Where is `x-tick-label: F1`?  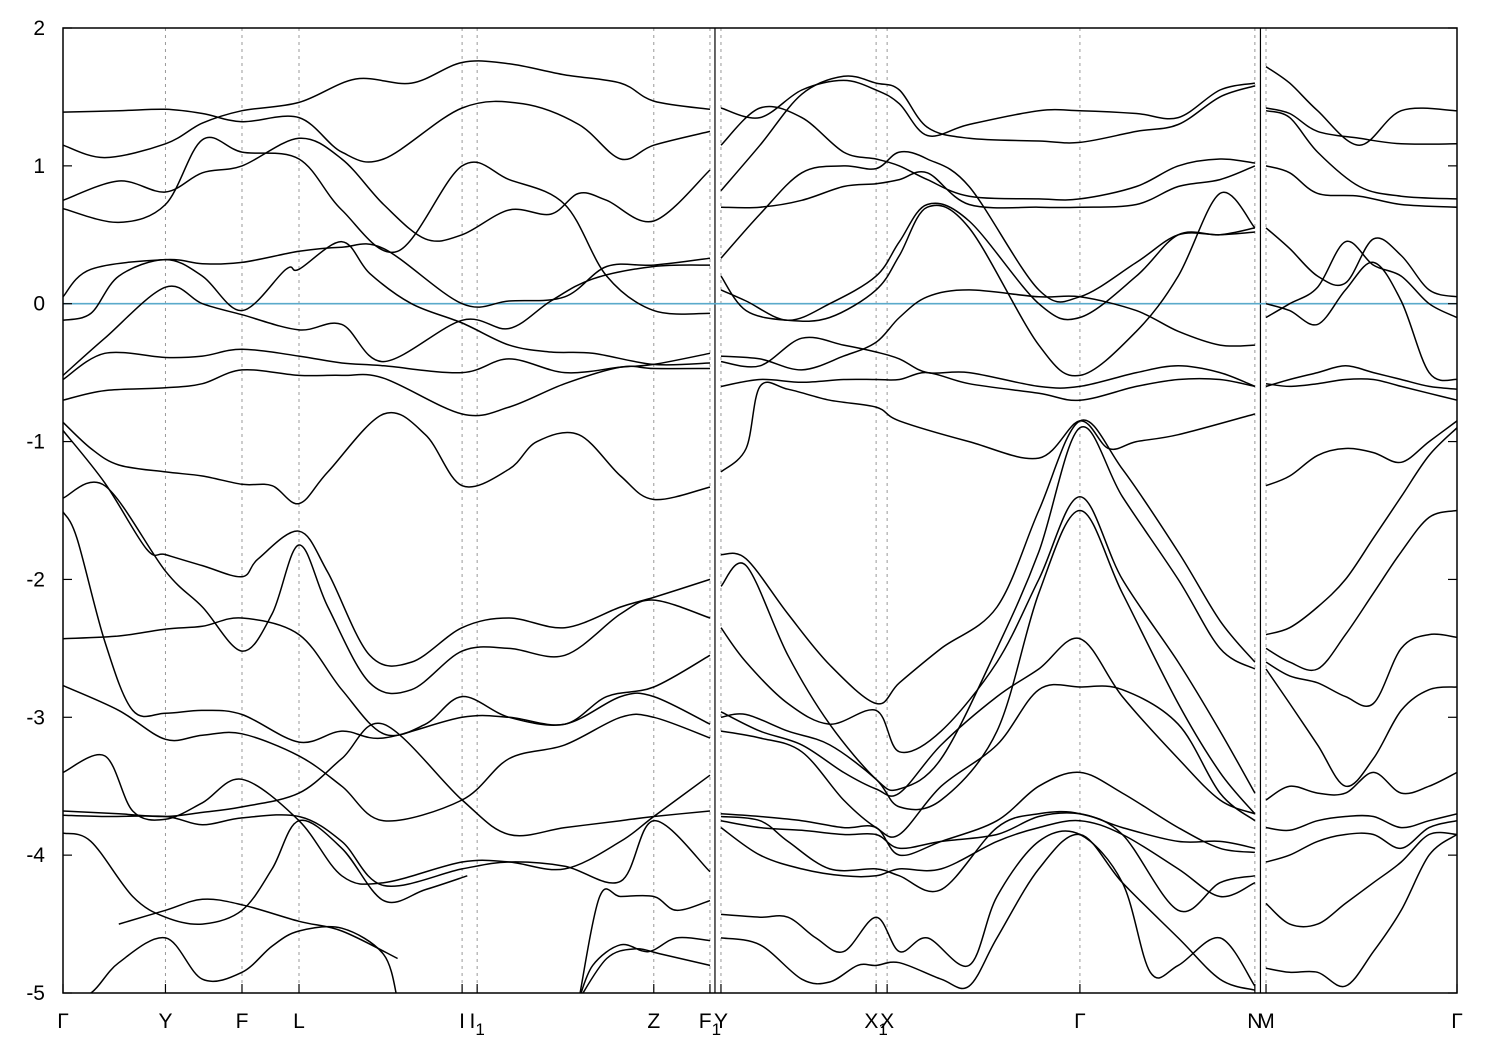
x-tick-label: F1 is located at coordinates (710, 1024).